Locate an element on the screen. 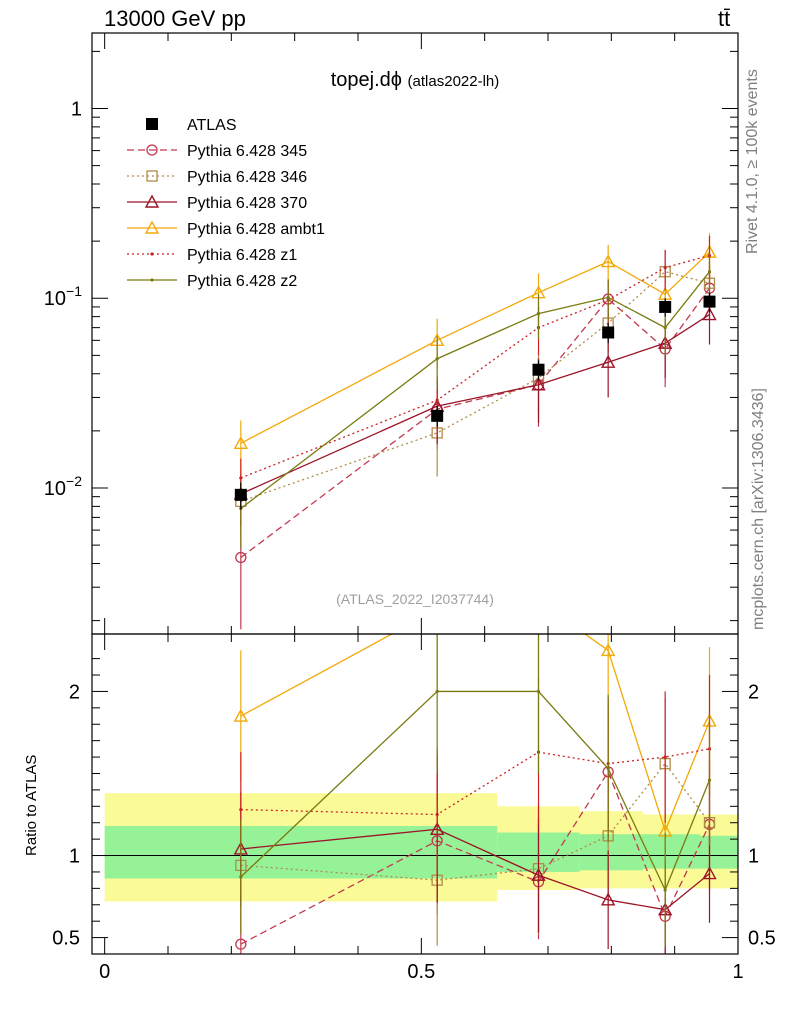 Image resolution: width=786 pixels, height=1024 pixels. x-tick-label-1: 0.5 is located at coordinates (421, 972).